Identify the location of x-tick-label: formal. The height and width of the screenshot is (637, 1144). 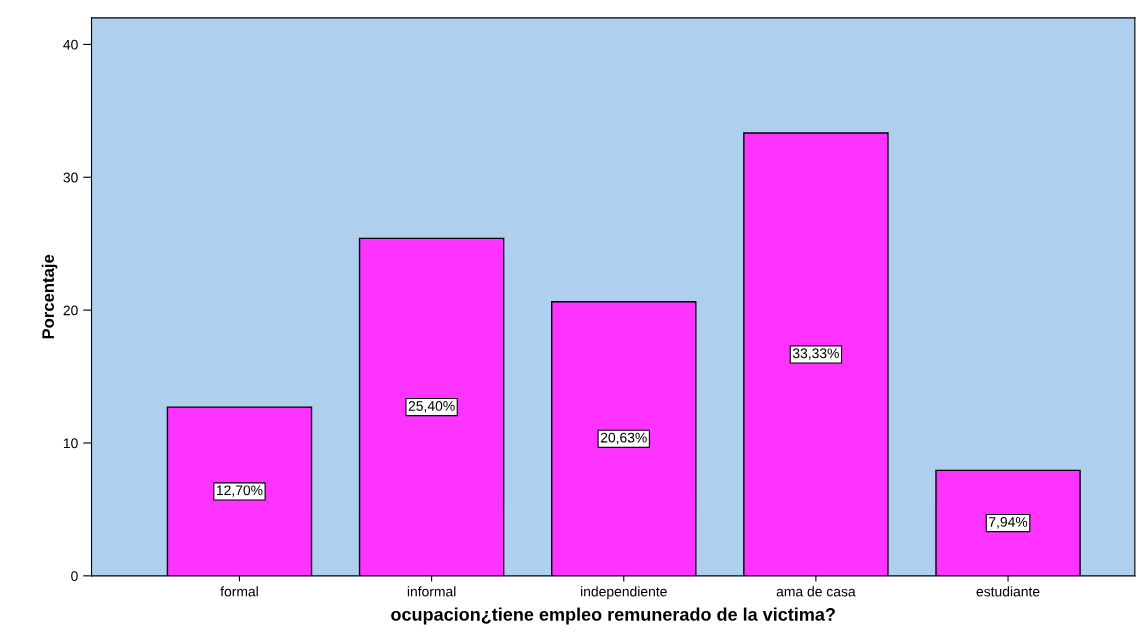
(239, 591).